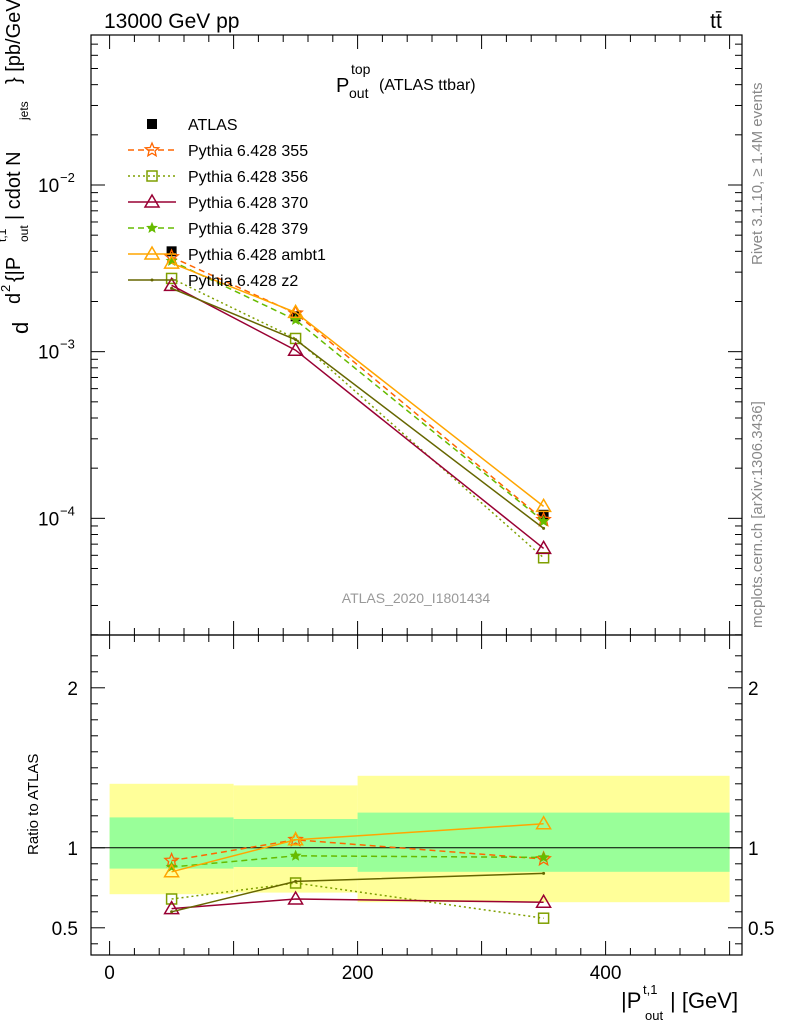  Describe the element at coordinates (48, 353) in the screenshot. I see `main-ytick-label-1: 10` at that location.